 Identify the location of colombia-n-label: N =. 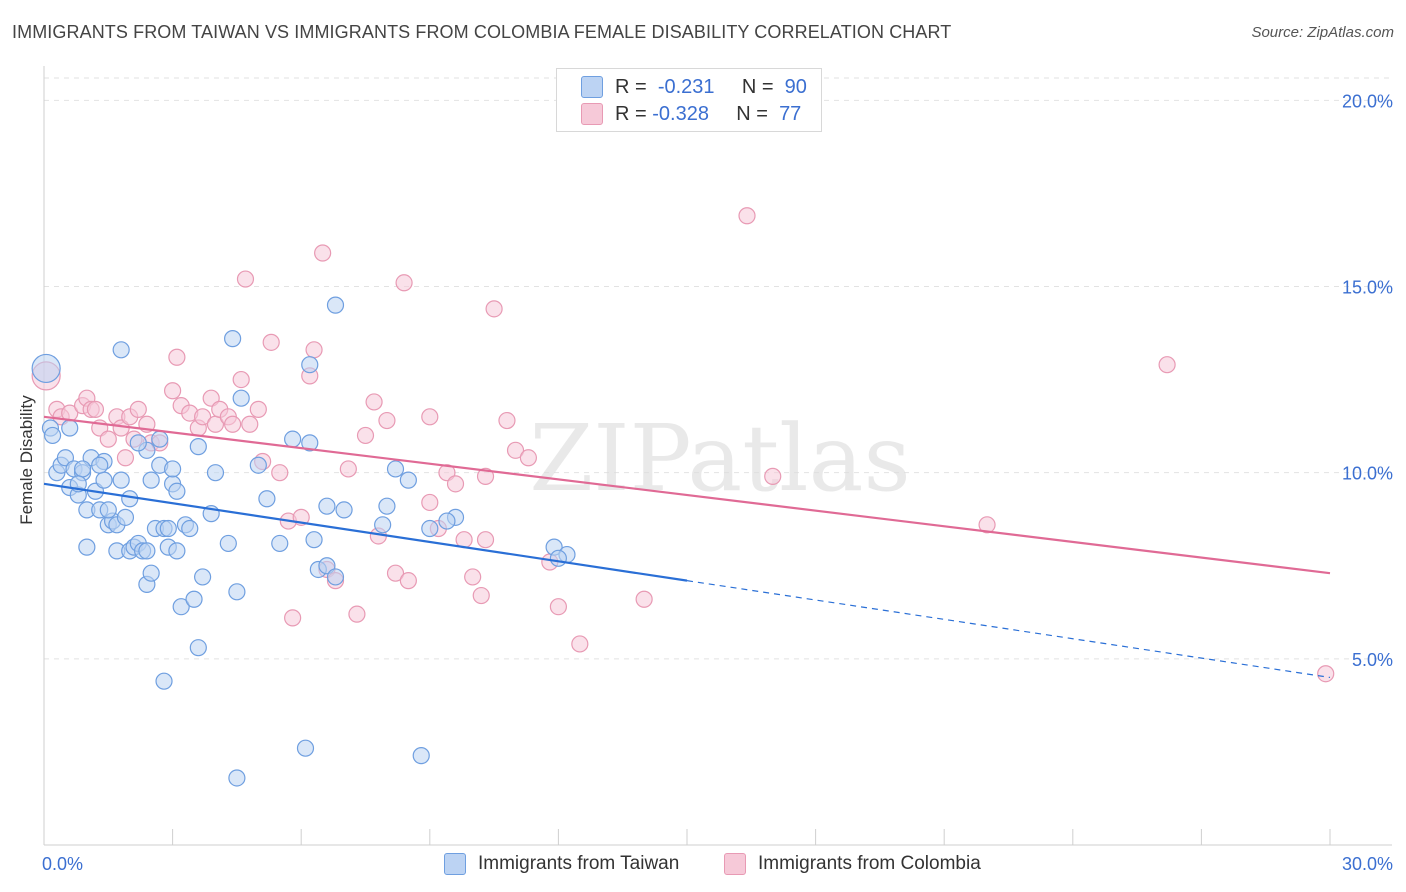
(752, 113).